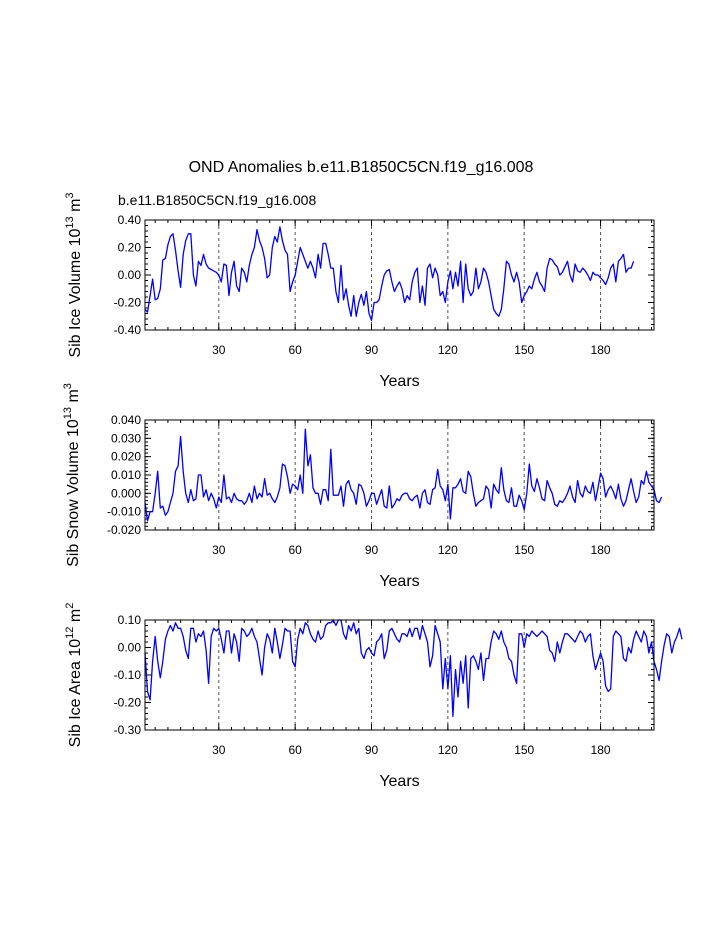 This screenshot has width=723, height=935. I want to click on y-tick-label: 0.020, so click(126, 457).